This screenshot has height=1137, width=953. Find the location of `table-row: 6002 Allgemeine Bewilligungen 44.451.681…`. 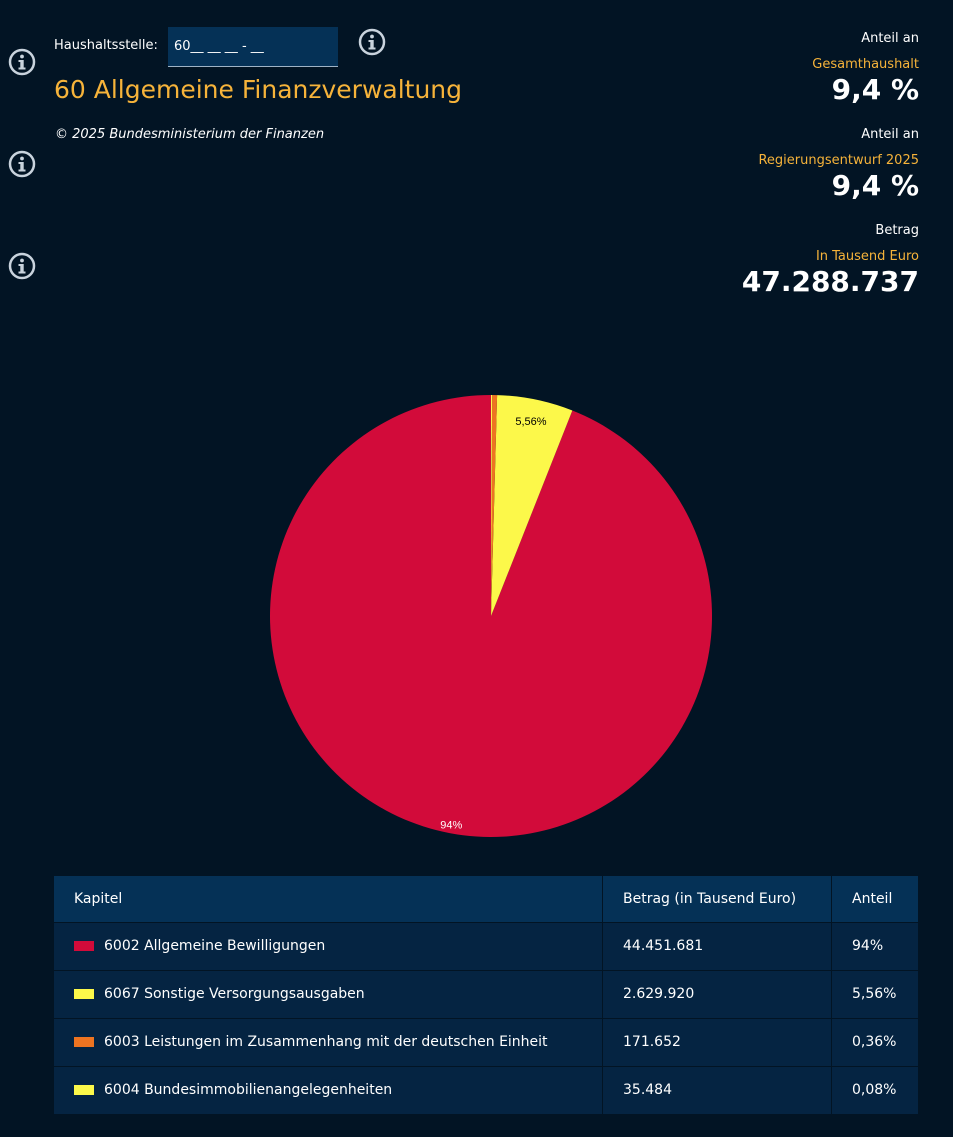

table-row: 6002 Allgemeine Bewilligungen 44.451.681… is located at coordinates (486, 946).